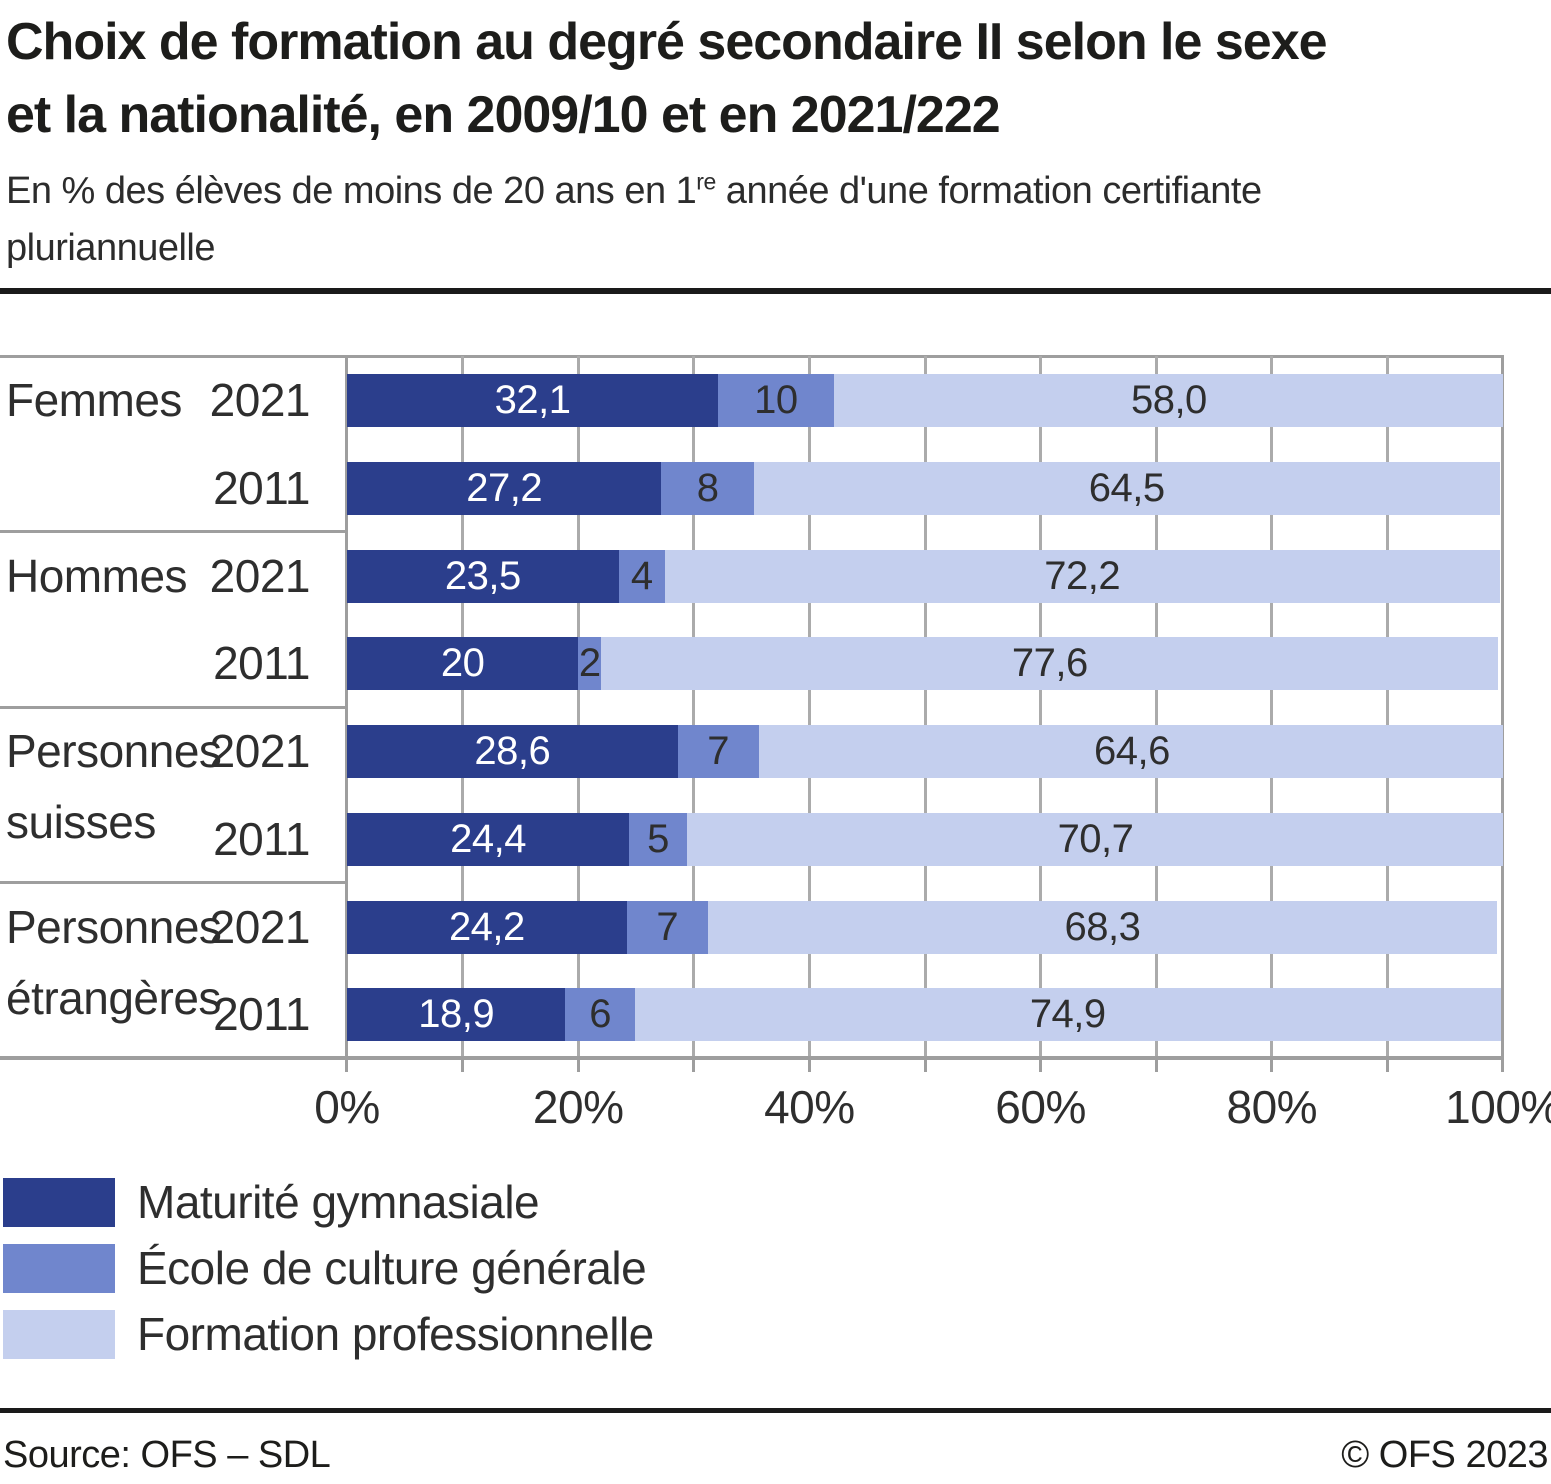 This screenshot has height=1484, width=1551. I want to click on plot-left-border, so click(346, 713).